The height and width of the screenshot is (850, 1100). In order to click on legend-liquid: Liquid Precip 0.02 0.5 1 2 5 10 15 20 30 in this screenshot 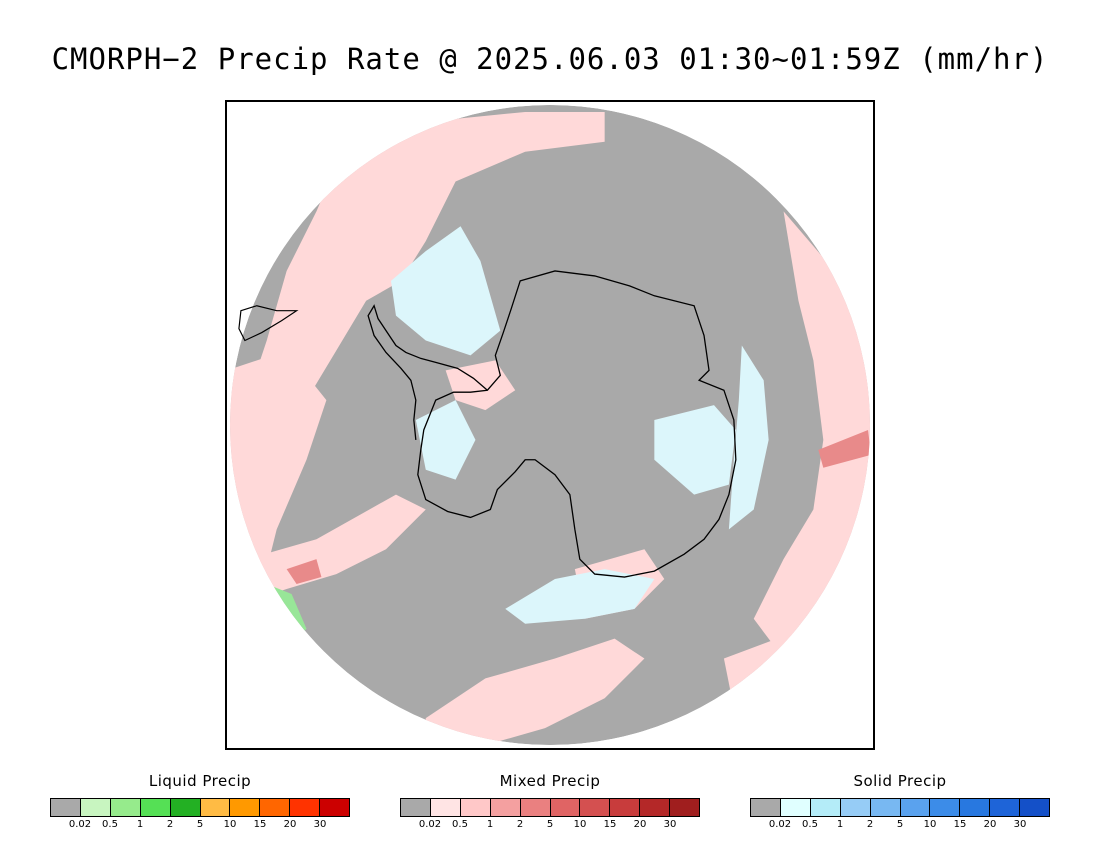, I will do `click(200, 802)`.